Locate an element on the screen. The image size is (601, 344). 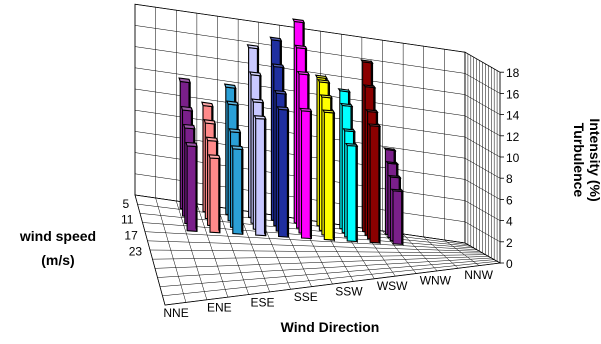
z-tick-label: 10 is located at coordinates (513, 158).